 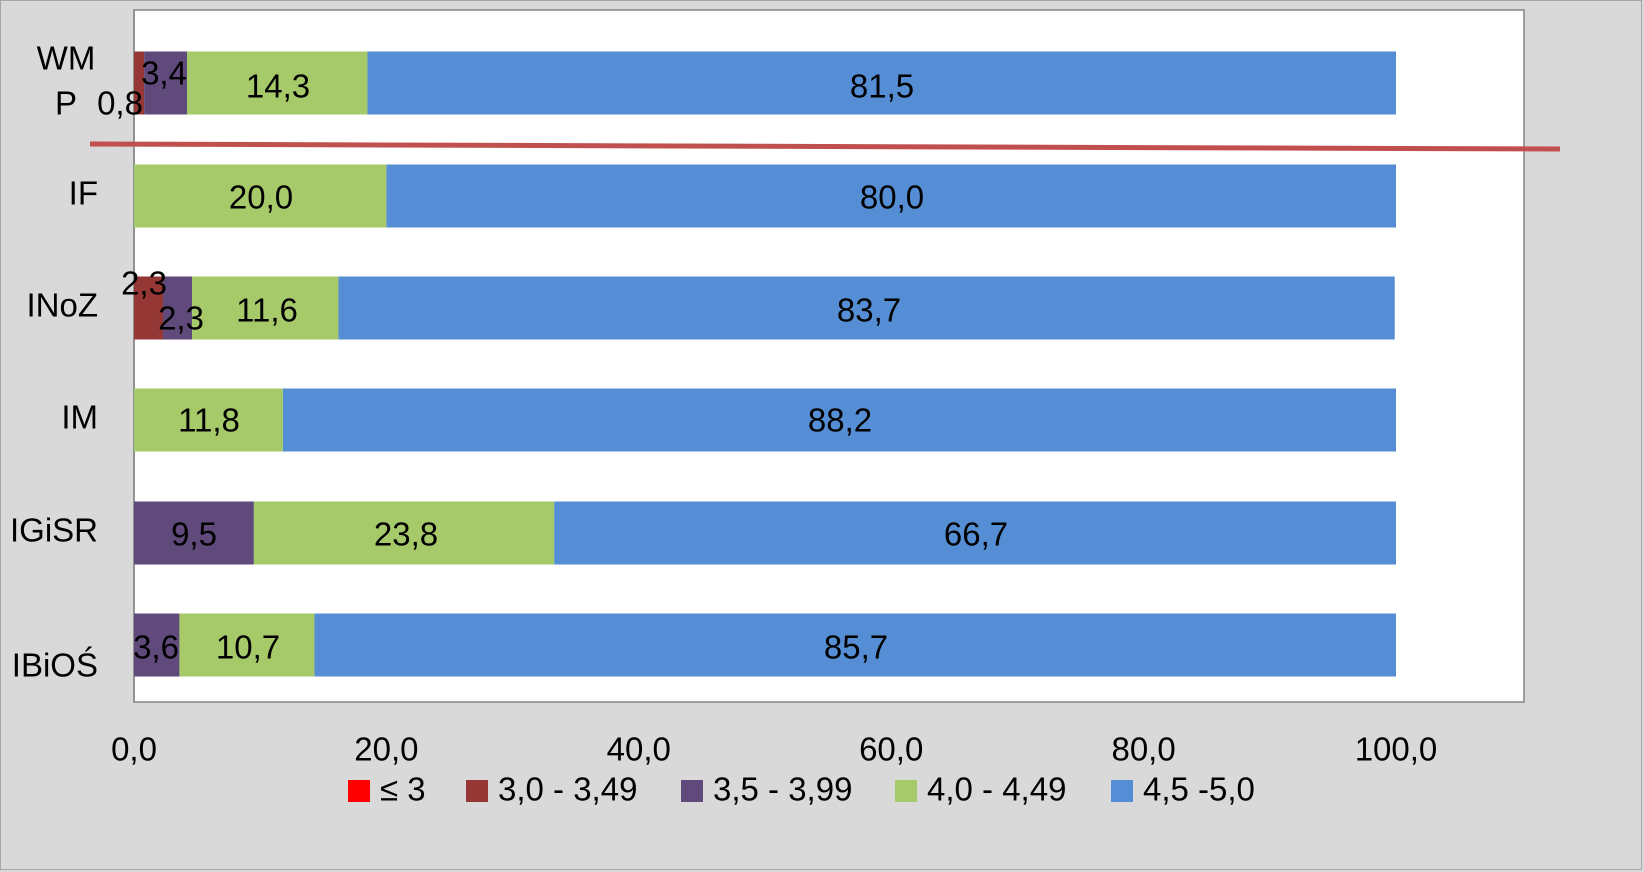 I want to click on data-label-0-1: 0,8, so click(x=120, y=103).